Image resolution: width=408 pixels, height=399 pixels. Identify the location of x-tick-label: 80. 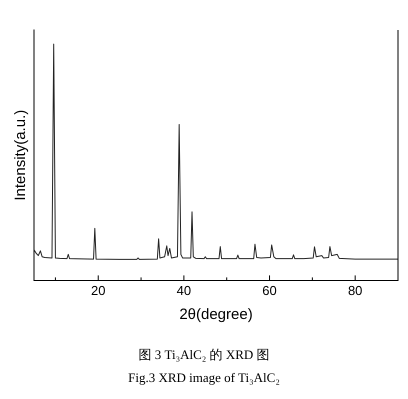
(355, 290).